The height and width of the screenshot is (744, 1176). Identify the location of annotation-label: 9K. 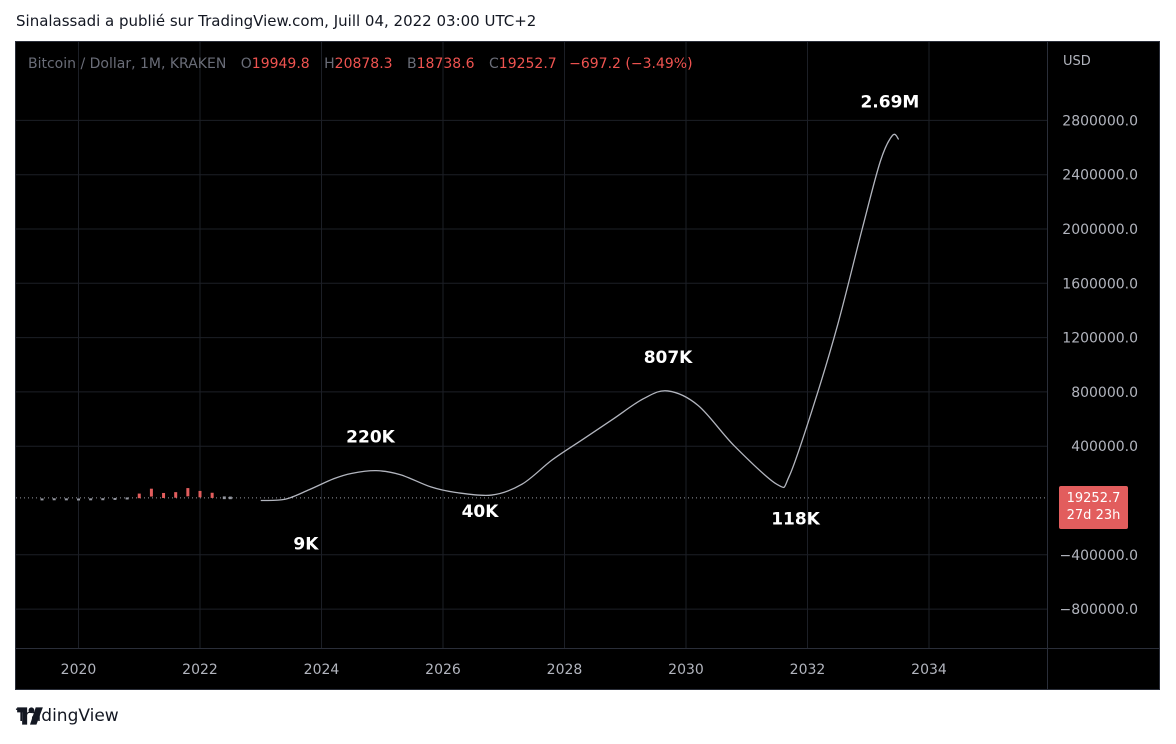
(306, 544).